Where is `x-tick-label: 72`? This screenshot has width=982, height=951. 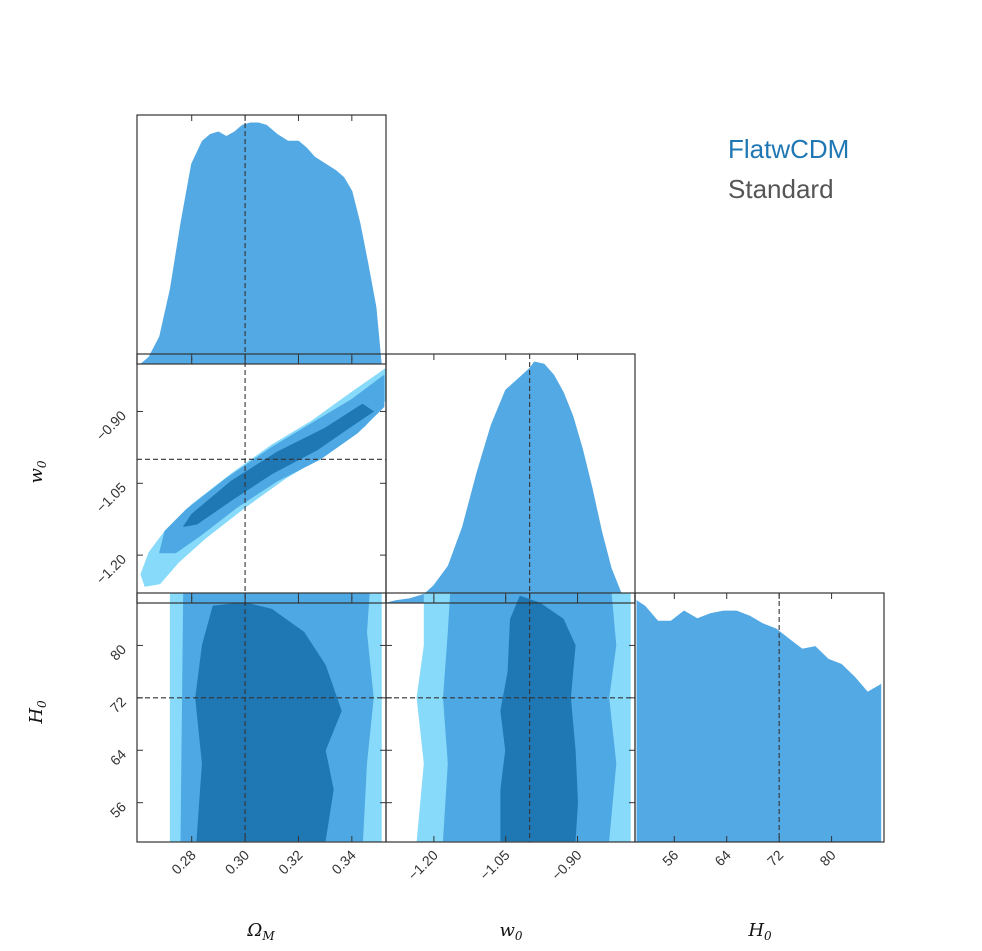 x-tick-label: 72 is located at coordinates (775, 858).